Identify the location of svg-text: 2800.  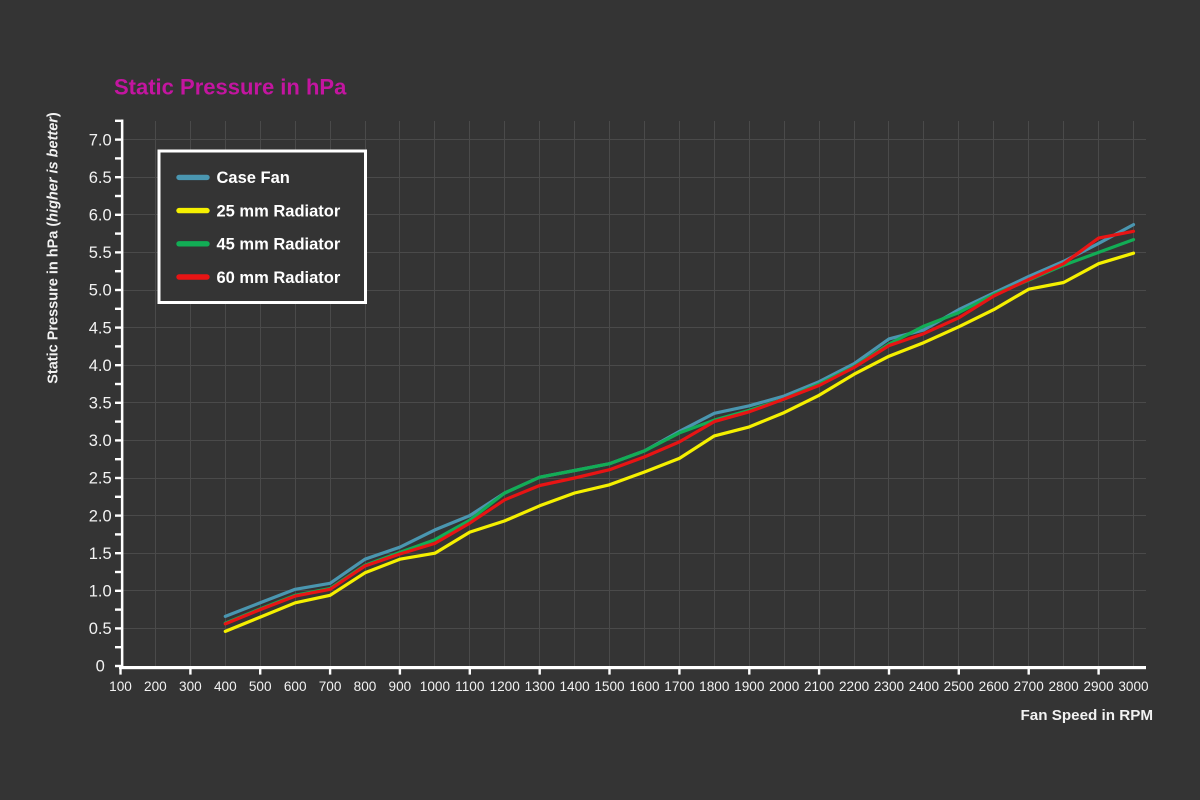
(1063, 686).